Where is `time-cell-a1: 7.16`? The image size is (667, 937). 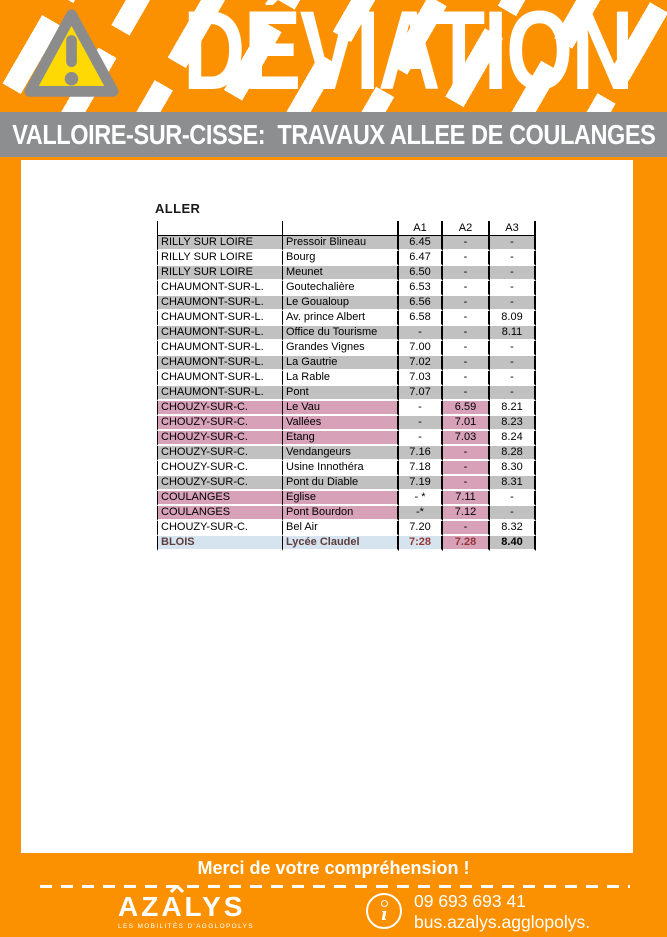 time-cell-a1: 7.16 is located at coordinates (421, 453).